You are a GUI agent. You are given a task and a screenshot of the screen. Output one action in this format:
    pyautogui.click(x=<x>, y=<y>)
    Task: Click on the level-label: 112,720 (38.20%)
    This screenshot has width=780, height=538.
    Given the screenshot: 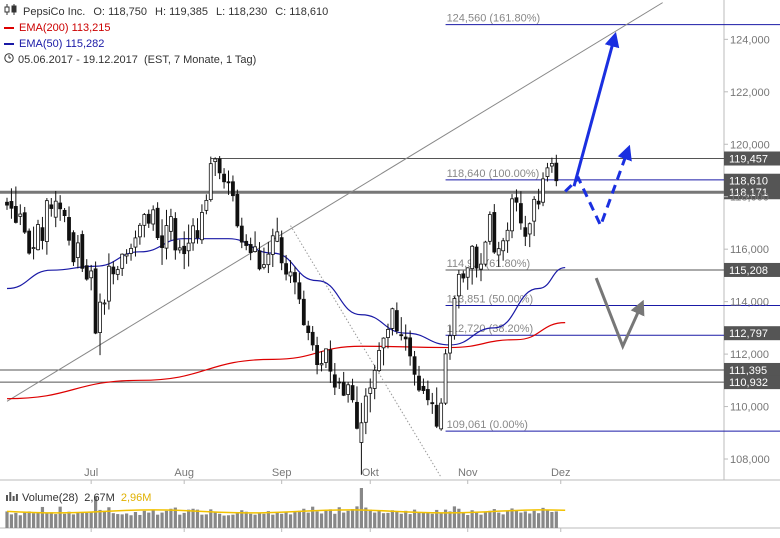 What is the action you would take?
    pyautogui.click(x=490, y=329)
    